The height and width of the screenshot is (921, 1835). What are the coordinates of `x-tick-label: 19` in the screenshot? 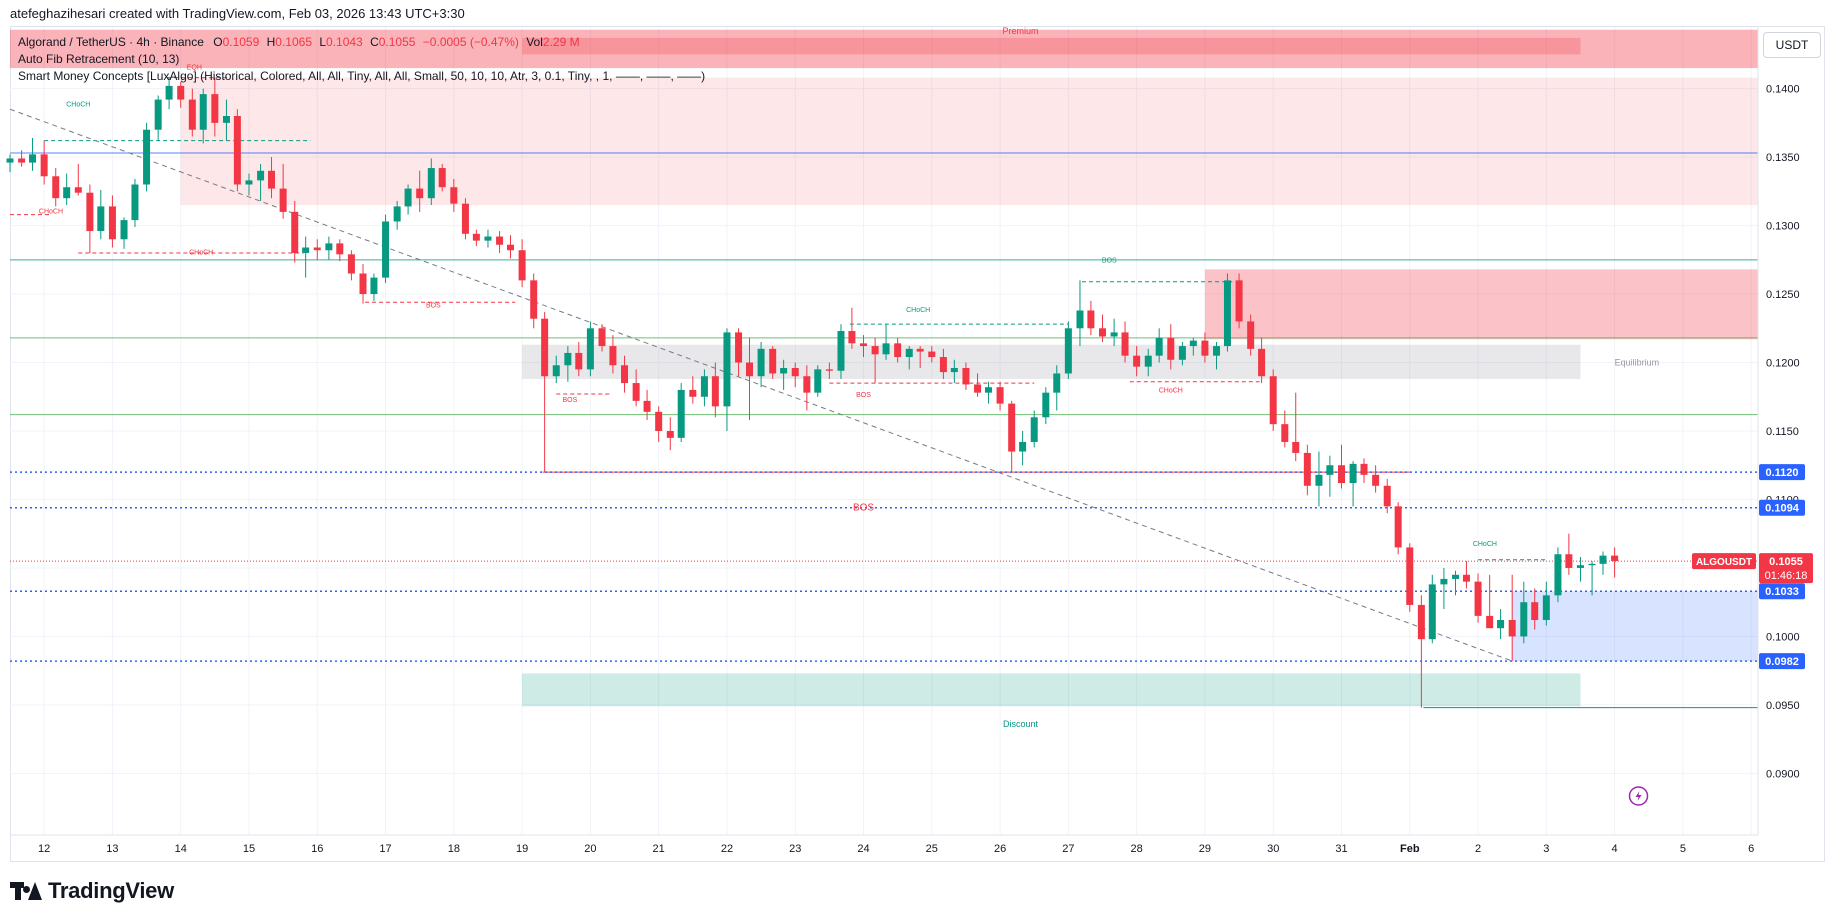 It's located at (522, 849).